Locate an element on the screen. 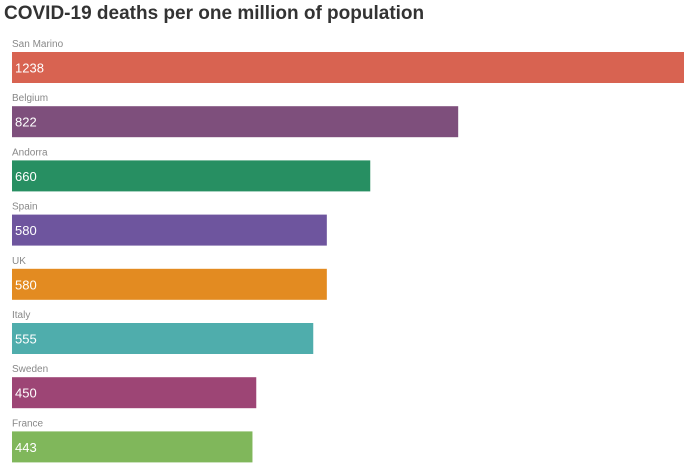 The height and width of the screenshot is (465, 700). bar-group-andorra: Andorra 660 is located at coordinates (191, 169).